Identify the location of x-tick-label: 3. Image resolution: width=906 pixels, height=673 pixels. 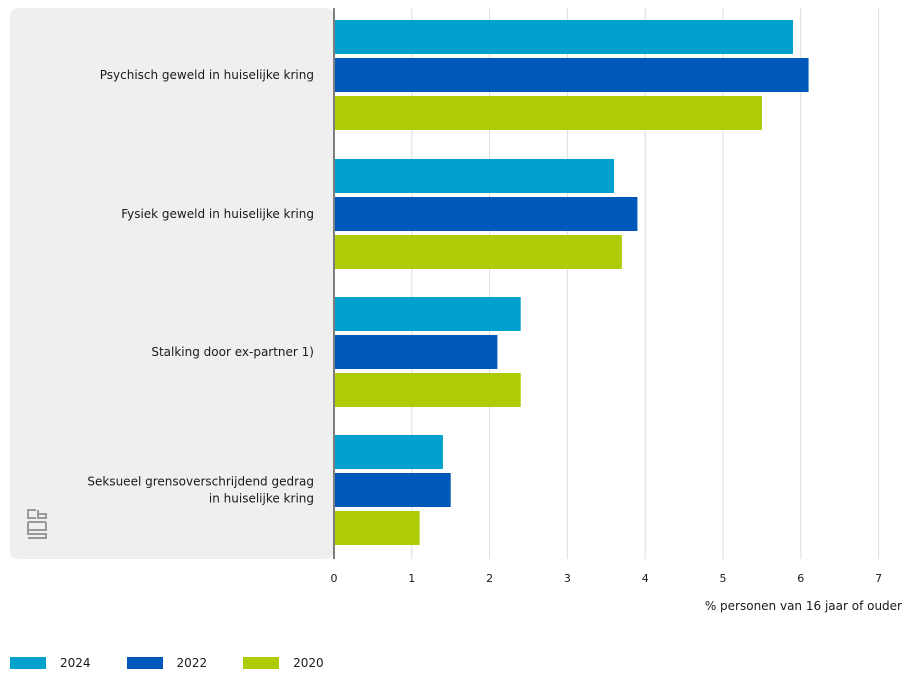
(567, 578).